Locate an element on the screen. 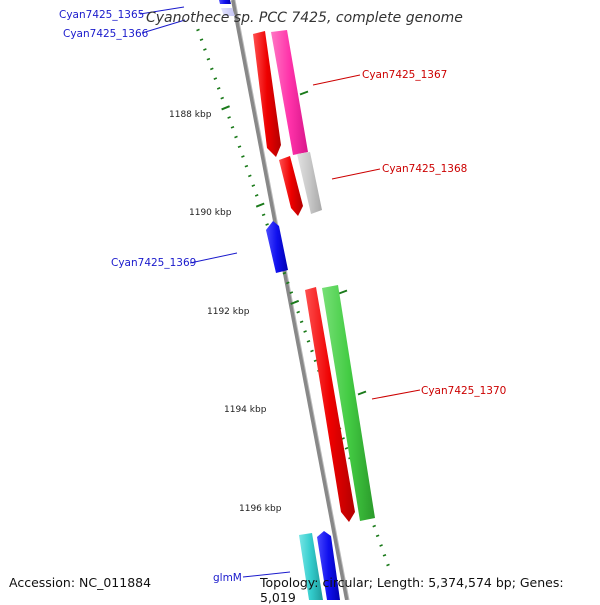  map-title: Cyanothece sp. PCC 7425, complete genome is located at coordinates (304, 18).